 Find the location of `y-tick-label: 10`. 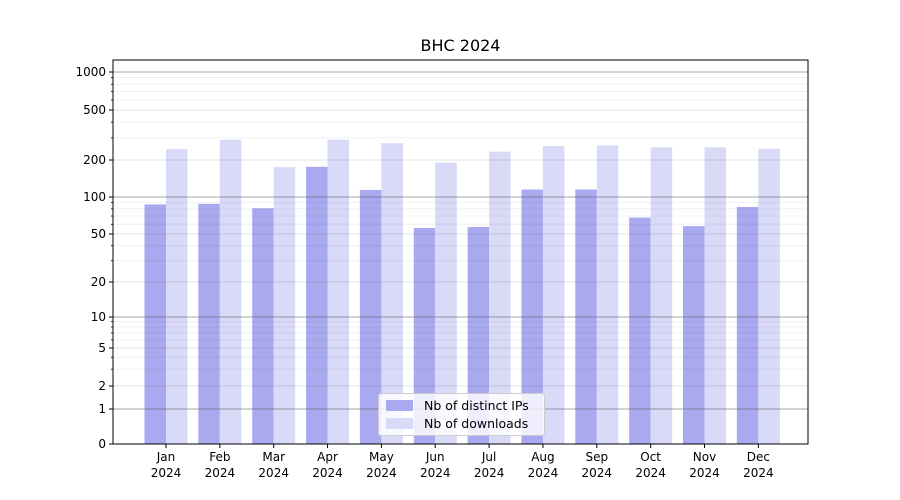

y-tick-label: 10 is located at coordinates (98, 317).